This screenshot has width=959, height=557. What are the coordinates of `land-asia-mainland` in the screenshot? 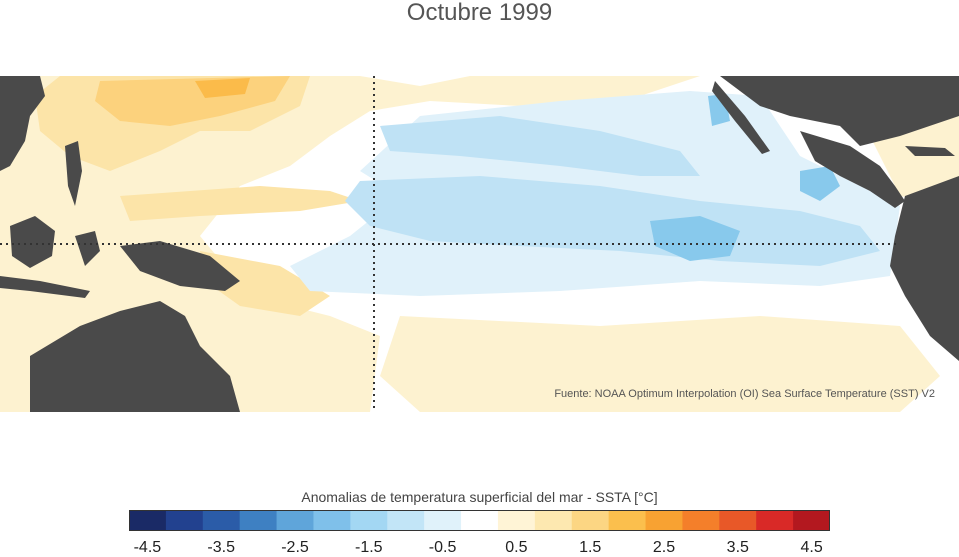 It's located at (22, 123).